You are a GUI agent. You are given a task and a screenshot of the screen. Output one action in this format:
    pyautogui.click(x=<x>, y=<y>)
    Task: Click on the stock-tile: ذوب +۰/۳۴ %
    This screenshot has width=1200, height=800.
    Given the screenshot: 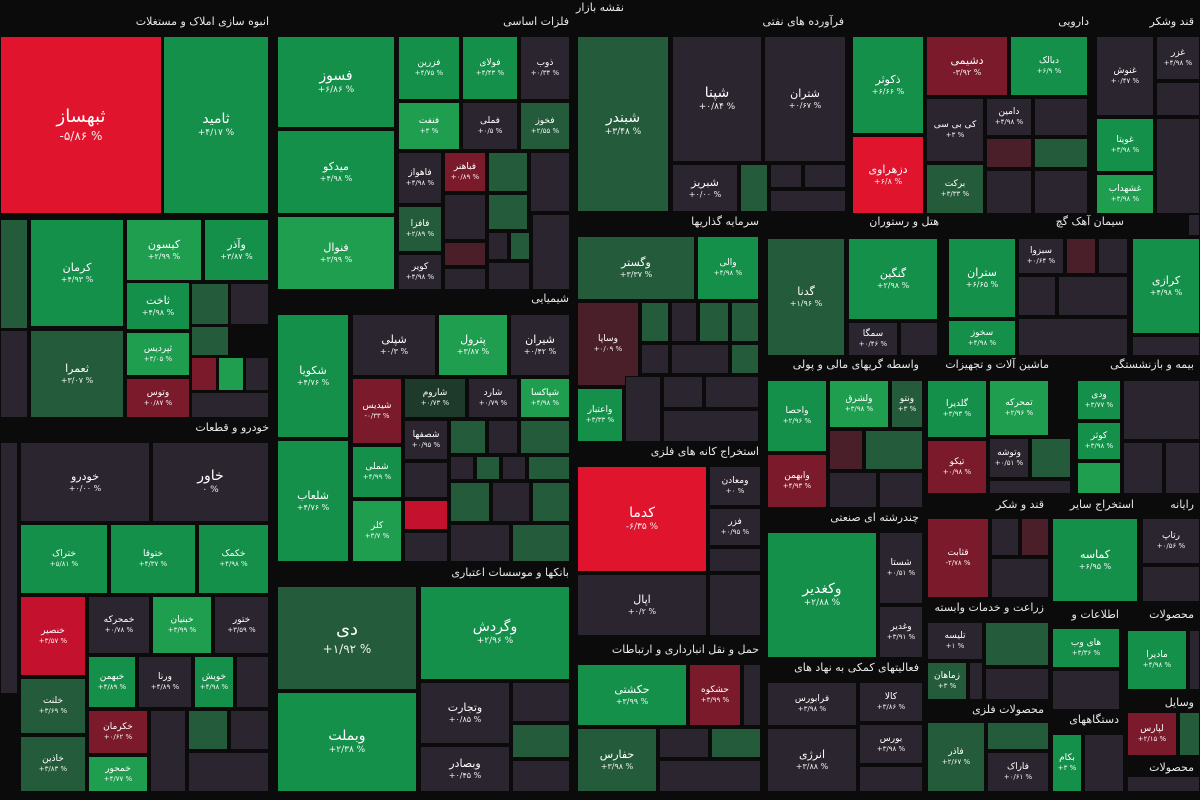 What is the action you would take?
    pyautogui.click(x=545, y=68)
    